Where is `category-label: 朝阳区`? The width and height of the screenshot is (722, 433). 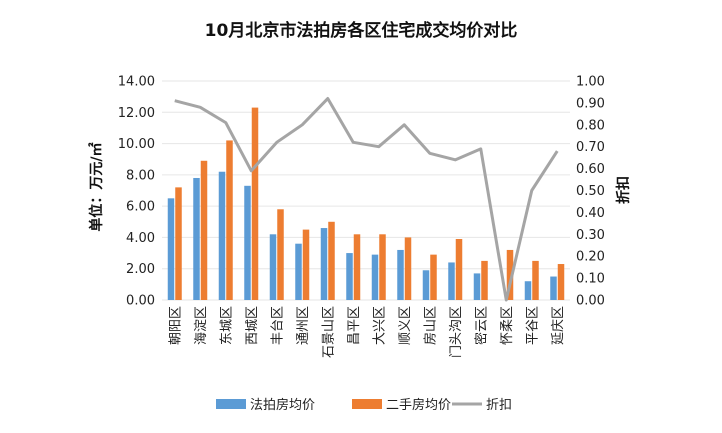 category-label: 朝阳区 is located at coordinates (175, 325).